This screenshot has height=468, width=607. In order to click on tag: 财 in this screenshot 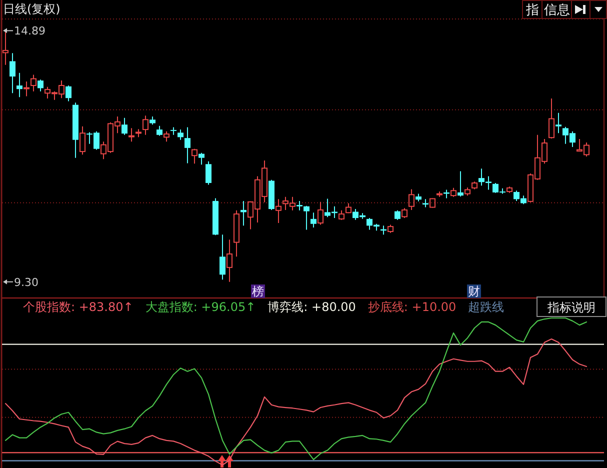, I will do `click(474, 291)`.